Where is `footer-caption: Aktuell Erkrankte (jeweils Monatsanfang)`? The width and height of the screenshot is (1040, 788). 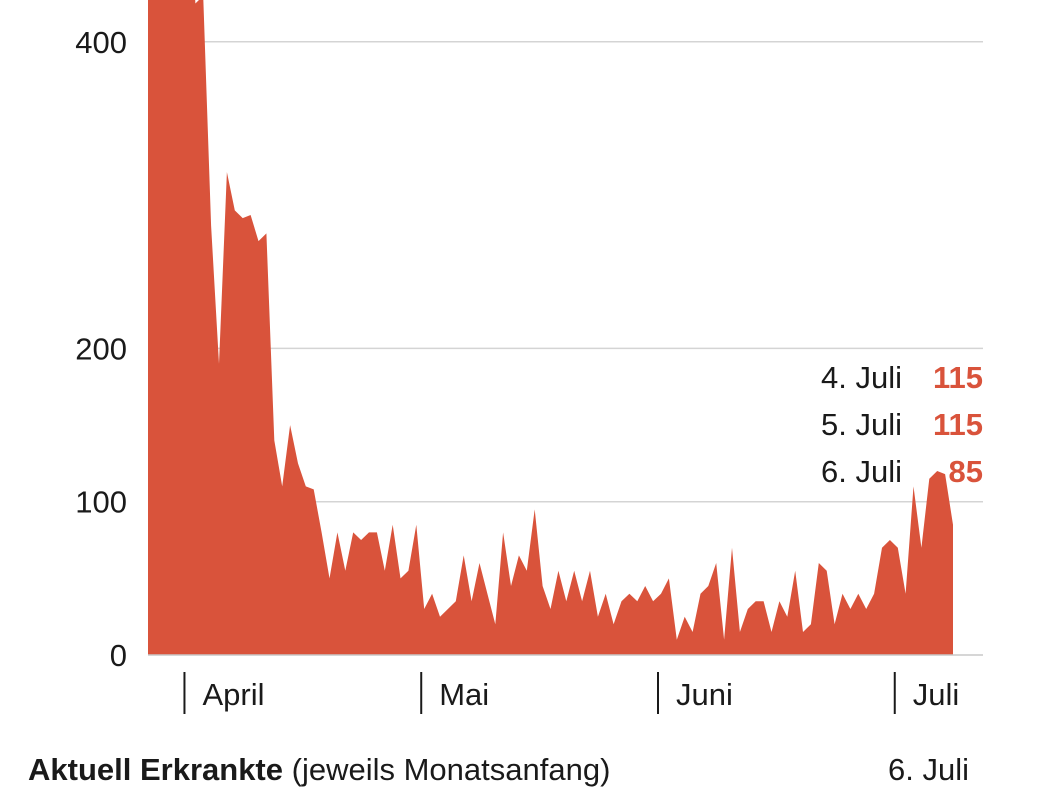
footer-caption: Aktuell Erkrankte (jeweils Monatsanfang) is located at coordinates (319, 770).